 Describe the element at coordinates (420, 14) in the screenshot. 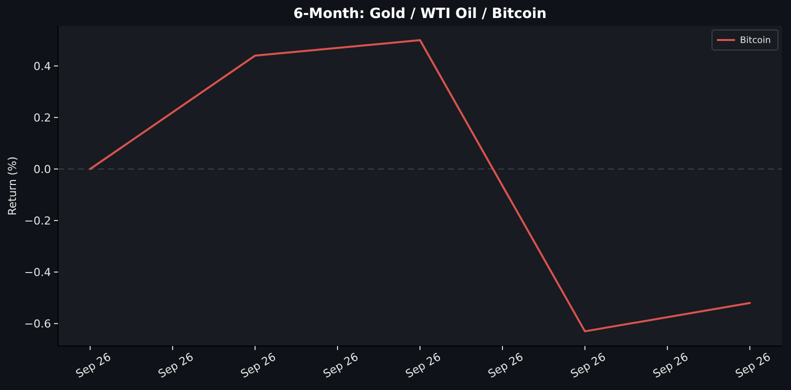

I see `chart-title: 6-Month: Gold / WTI Oil / Bitcoin` at that location.